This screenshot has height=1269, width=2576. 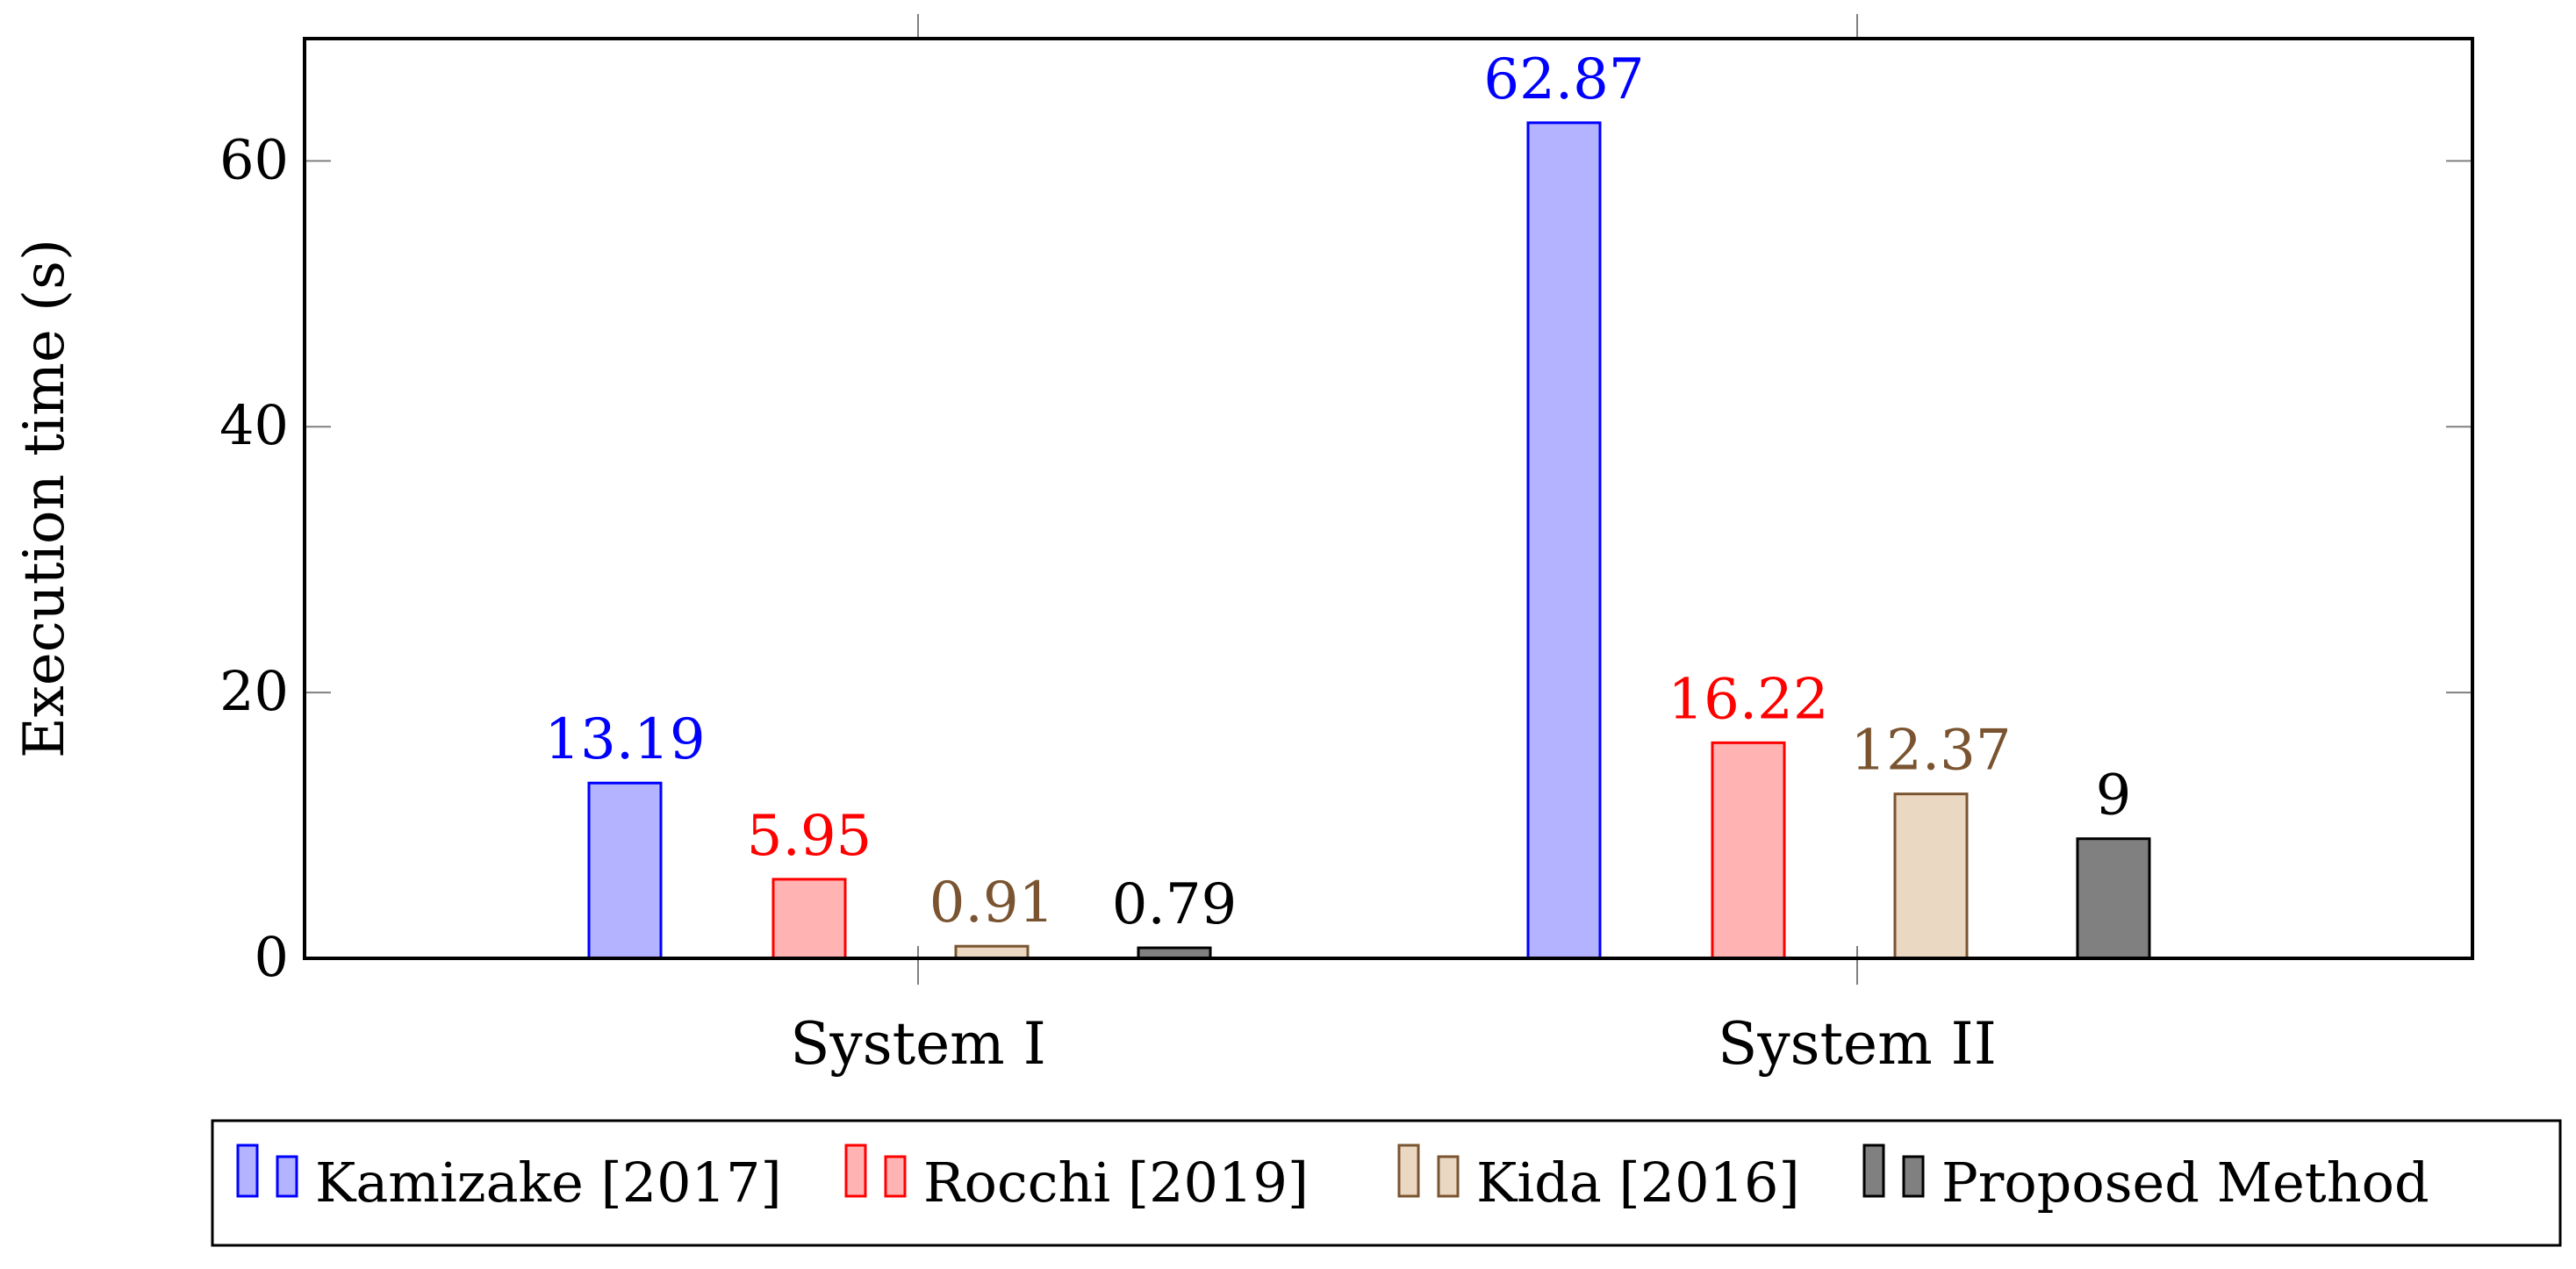 I want to click on data-label: 0.79, so click(x=1175, y=904).